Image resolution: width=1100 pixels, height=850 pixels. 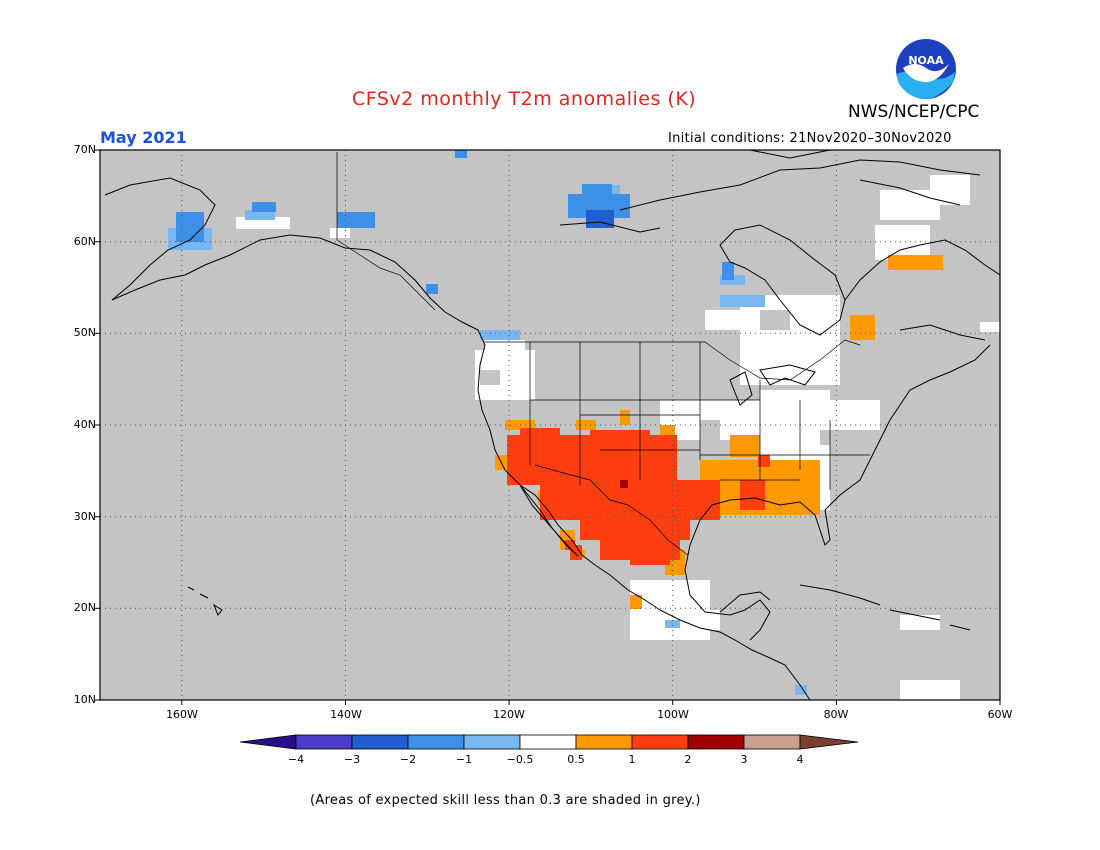 What do you see at coordinates (800, 759) in the screenshot?
I see `colorbar-tick-label: 4` at bounding box center [800, 759].